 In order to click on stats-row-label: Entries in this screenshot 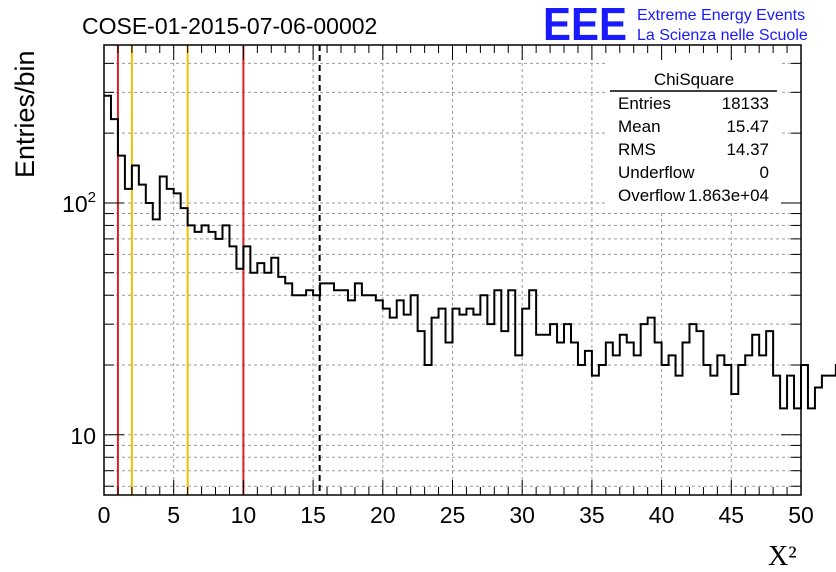, I will do `click(644, 103)`.